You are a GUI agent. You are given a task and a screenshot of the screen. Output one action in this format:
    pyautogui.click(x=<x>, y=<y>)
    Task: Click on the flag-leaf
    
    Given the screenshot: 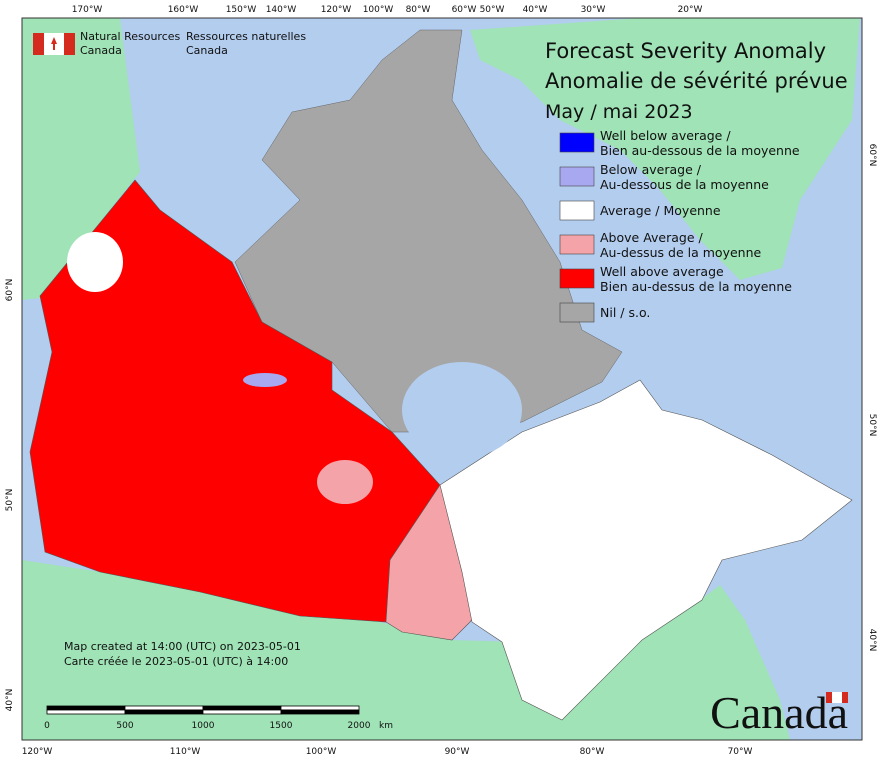 What is the action you would take?
    pyautogui.click(x=54, y=43)
    